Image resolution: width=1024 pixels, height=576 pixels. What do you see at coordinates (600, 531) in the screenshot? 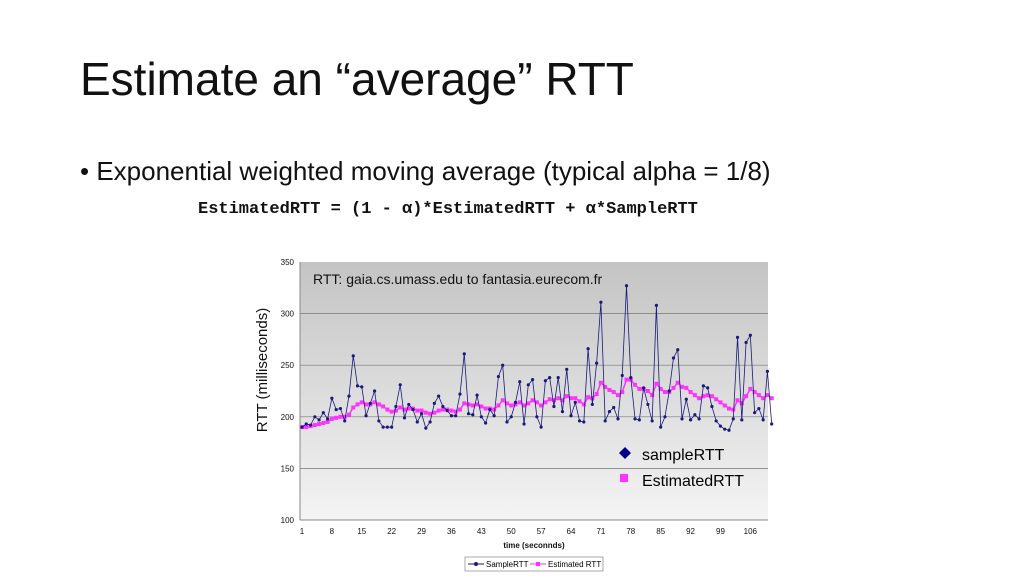
I see `x-tick-label: 71` at bounding box center [600, 531].